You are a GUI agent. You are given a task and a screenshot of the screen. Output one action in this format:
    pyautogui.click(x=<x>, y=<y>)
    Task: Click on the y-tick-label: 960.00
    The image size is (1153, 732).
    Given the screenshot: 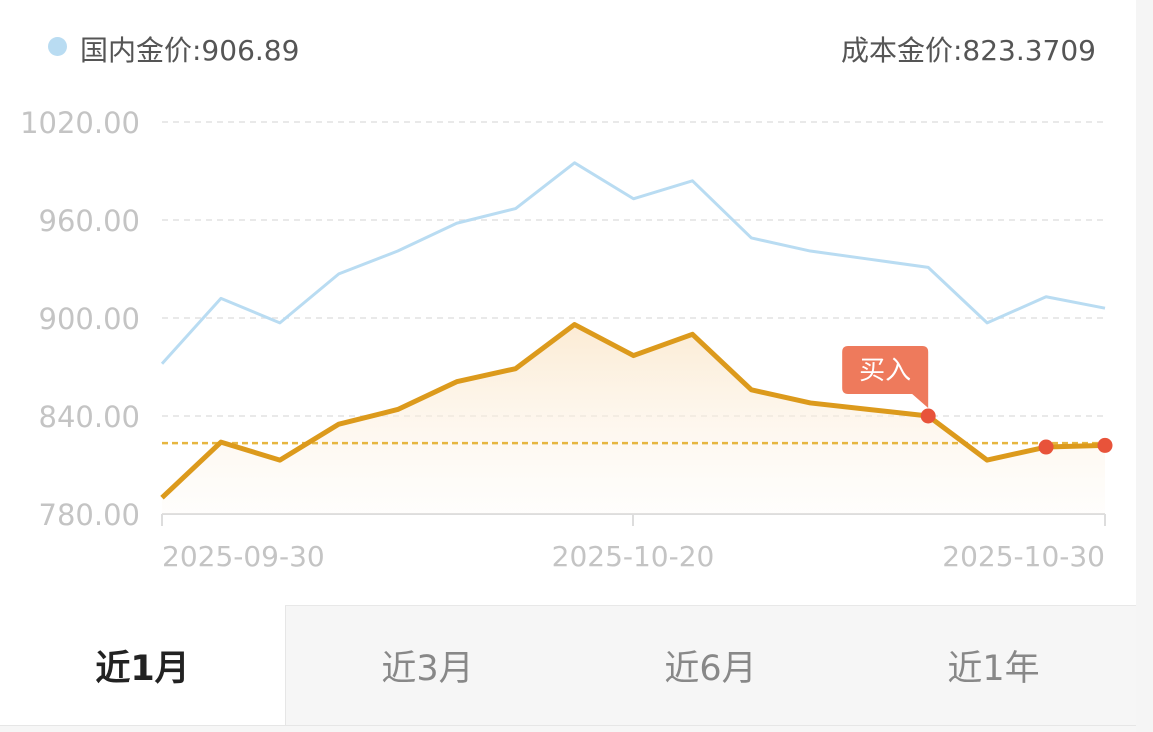 What is the action you would take?
    pyautogui.click(x=89, y=221)
    